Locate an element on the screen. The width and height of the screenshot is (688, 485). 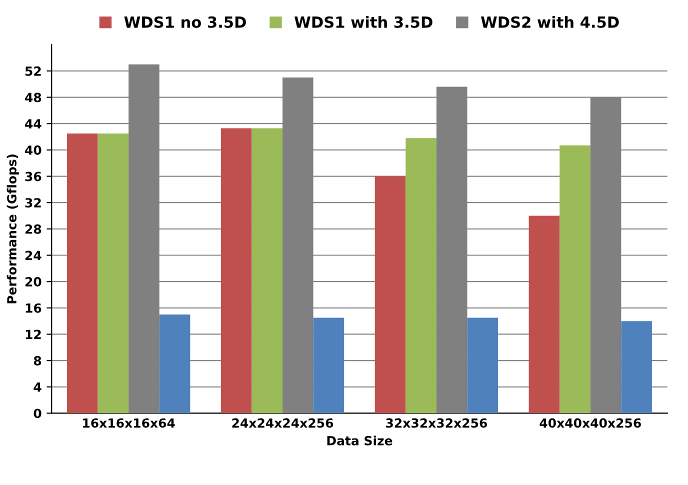
x-axis-title: Data Size is located at coordinates (359, 441).